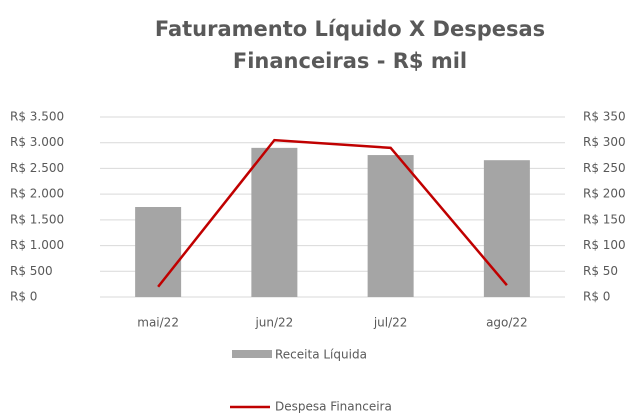  What do you see at coordinates (604, 142) in the screenshot?
I see `y2-tick-label: R$ 300` at bounding box center [604, 142].